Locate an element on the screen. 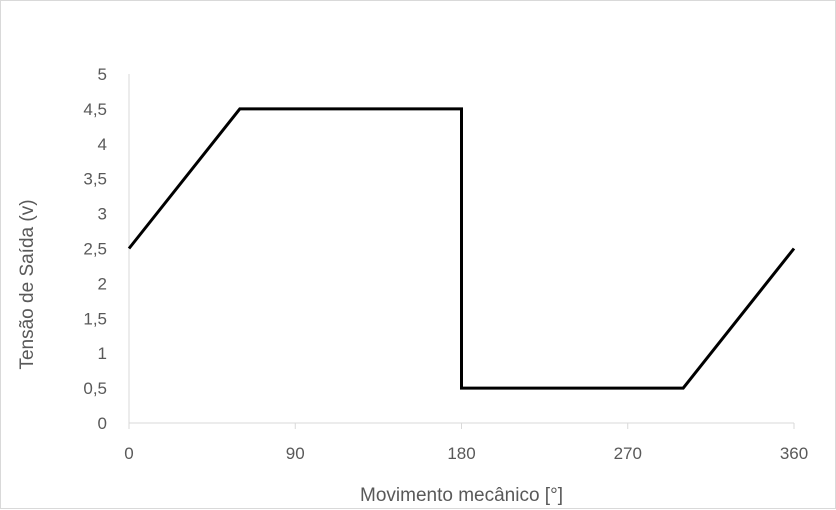 Image resolution: width=836 pixels, height=510 pixels. y-tick-label: 2,5 is located at coordinates (95, 249).